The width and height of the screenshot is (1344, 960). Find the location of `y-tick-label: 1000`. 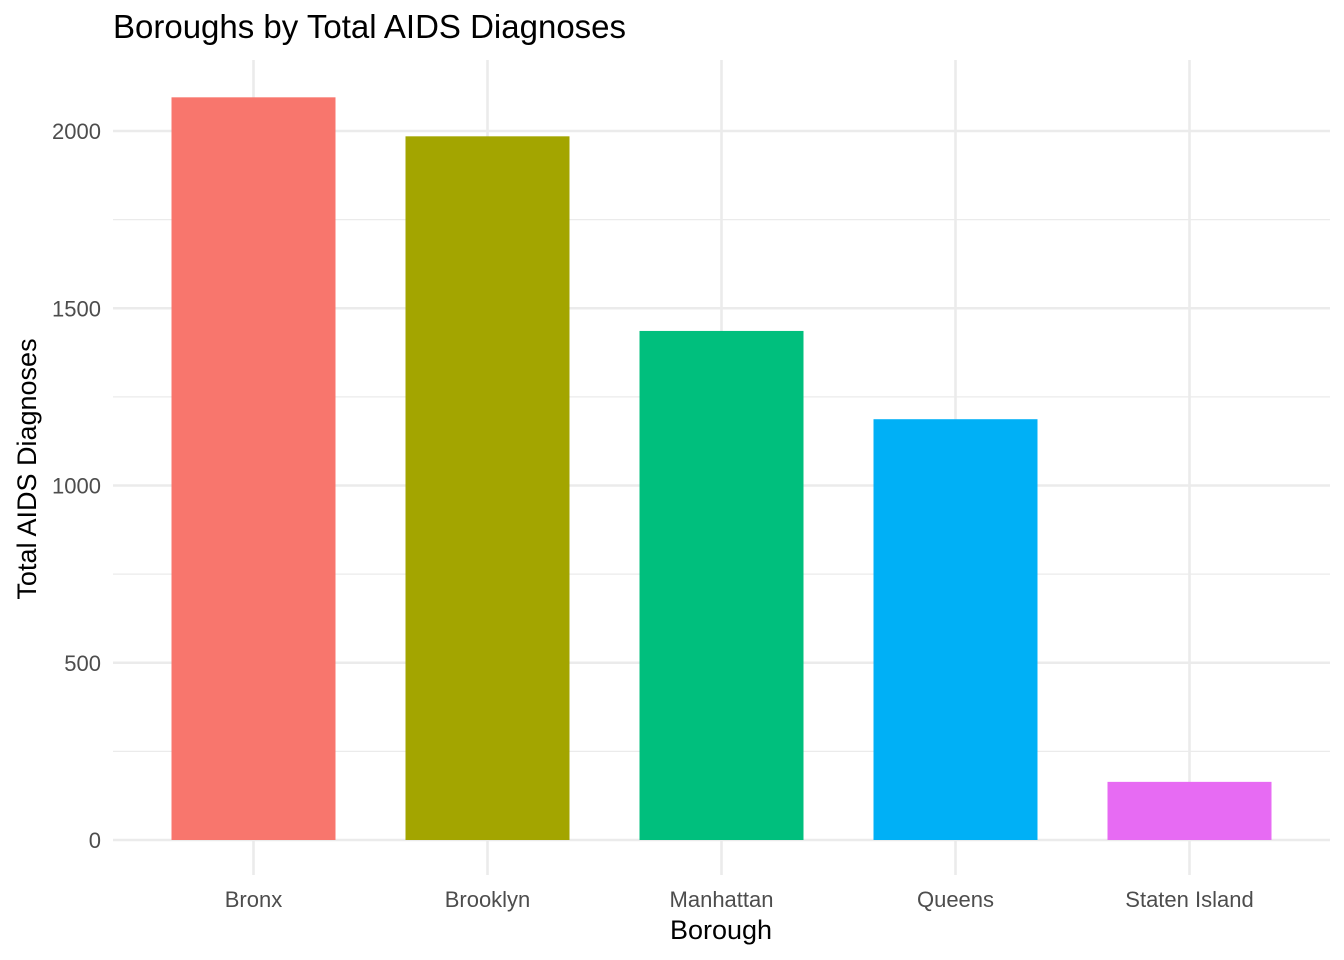

y-tick-label: 1000 is located at coordinates (76, 486).